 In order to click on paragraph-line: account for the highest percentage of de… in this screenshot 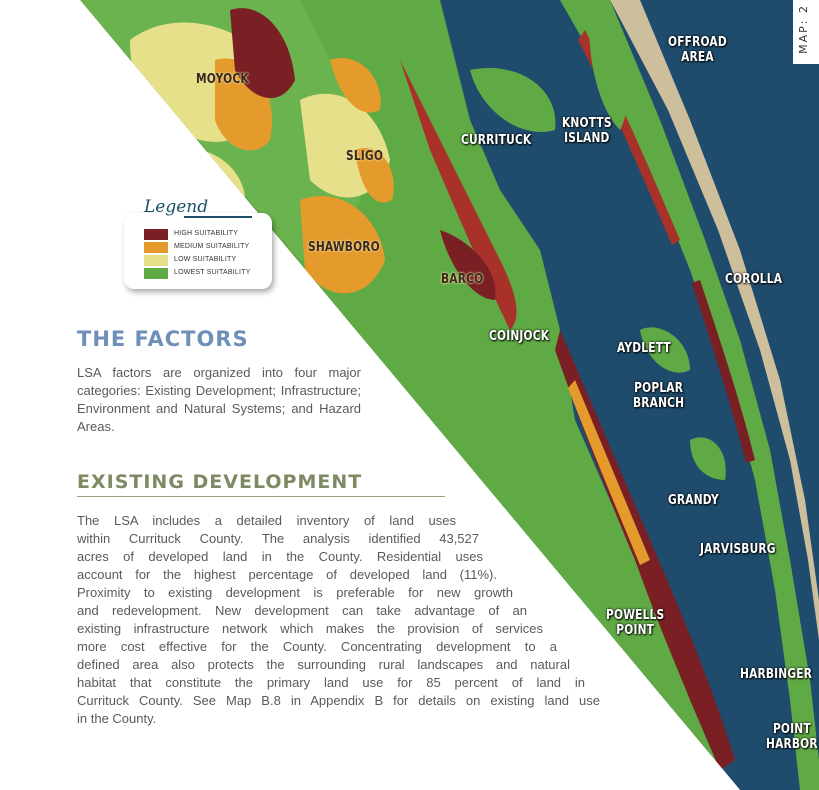, I will do `click(287, 574)`.